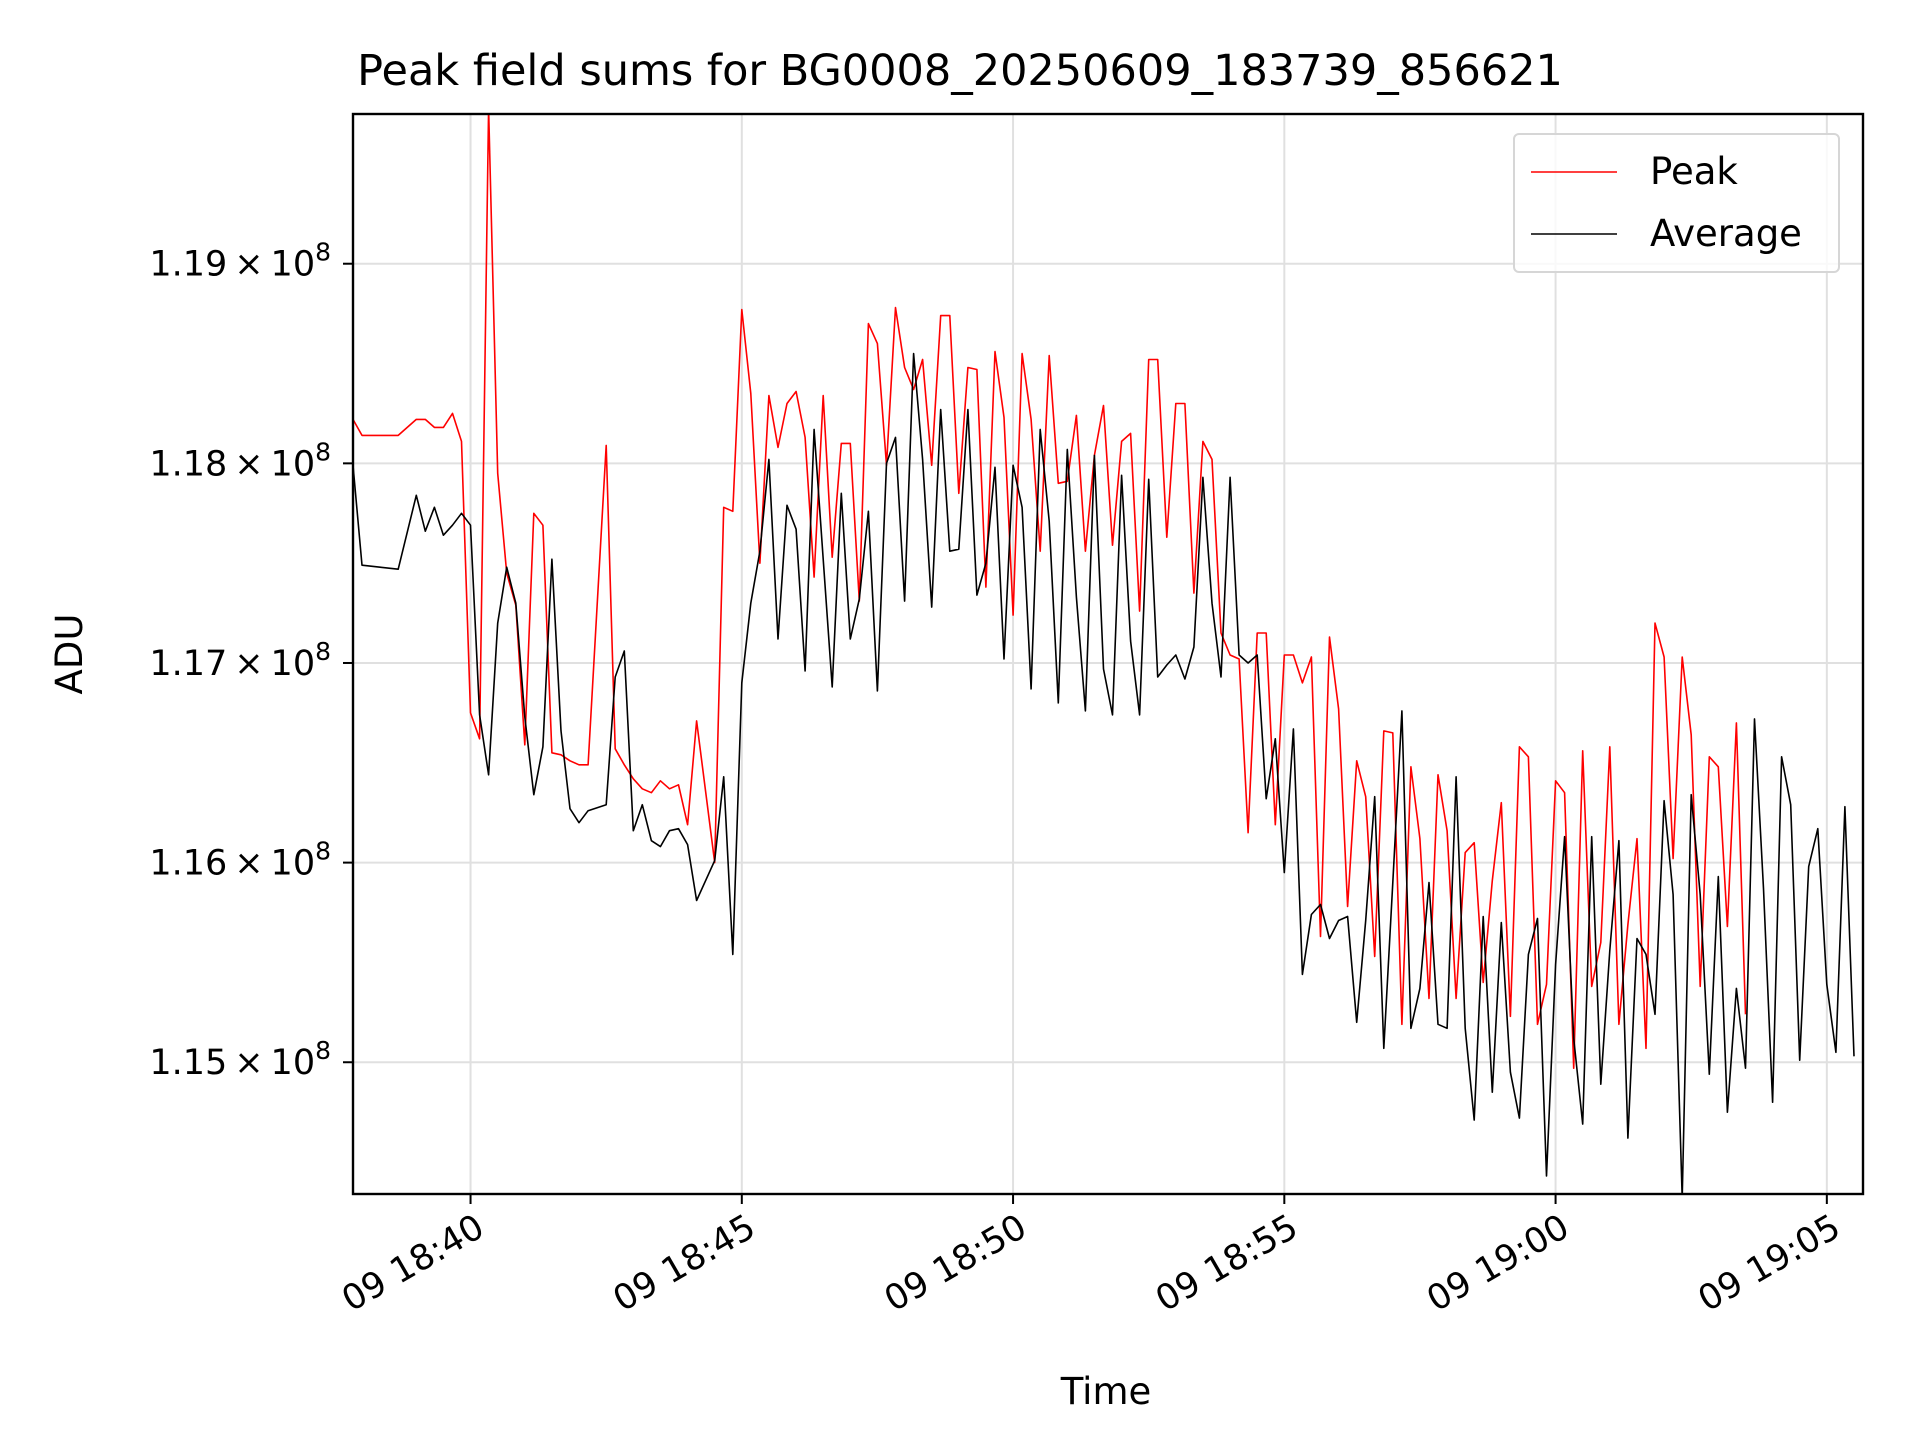  What do you see at coordinates (240, 460) in the screenshot?
I see `y-tick-label: 1.18 × 108` at bounding box center [240, 460].